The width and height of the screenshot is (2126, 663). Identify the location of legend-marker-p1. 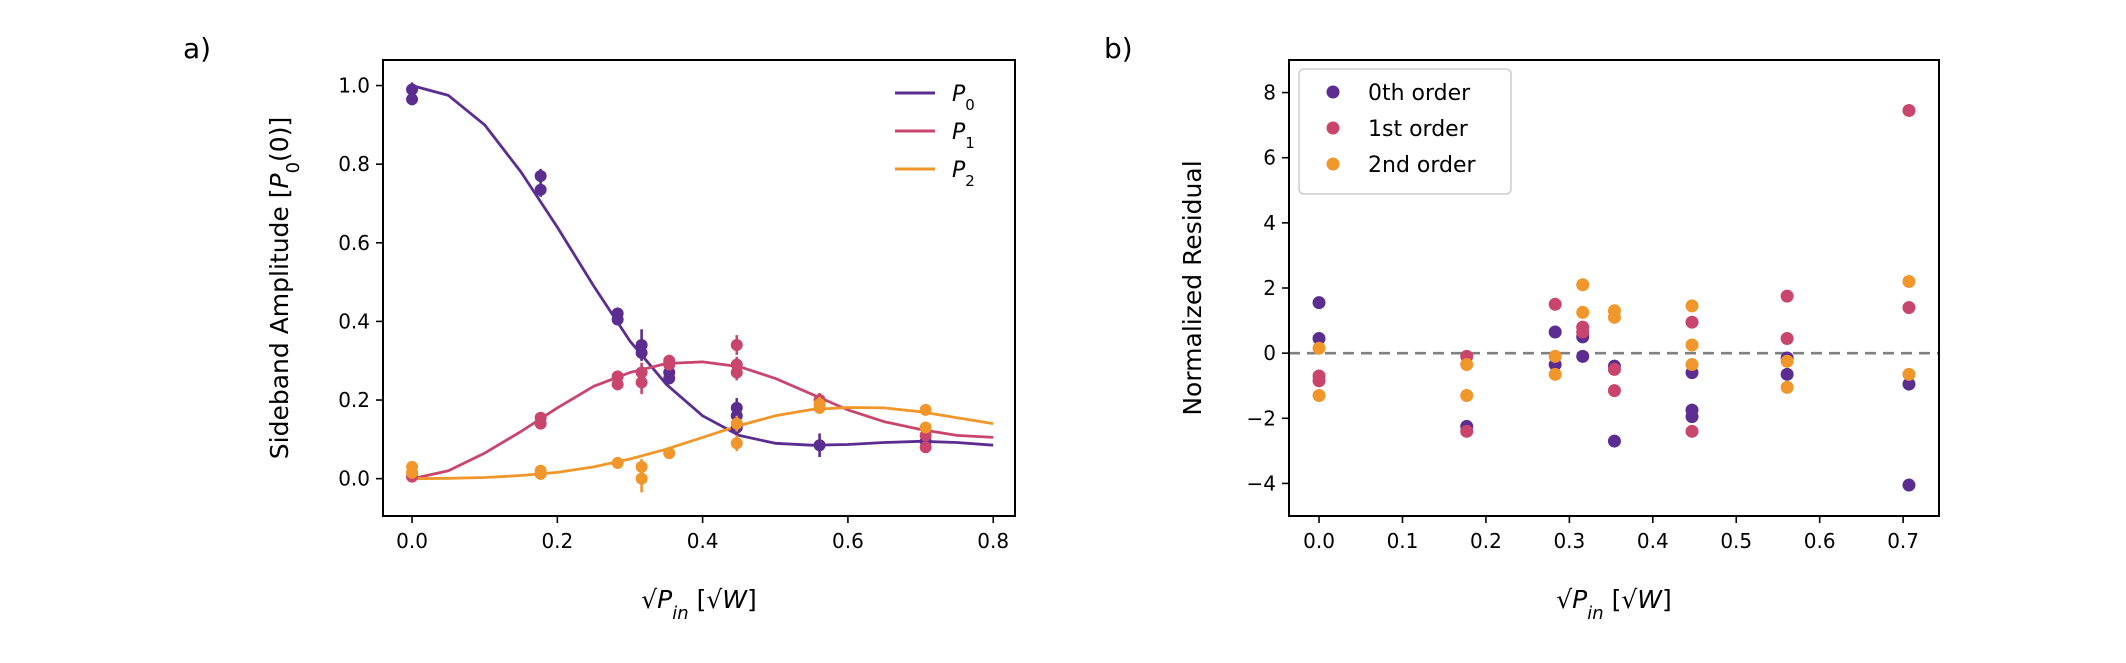
(1333, 128).